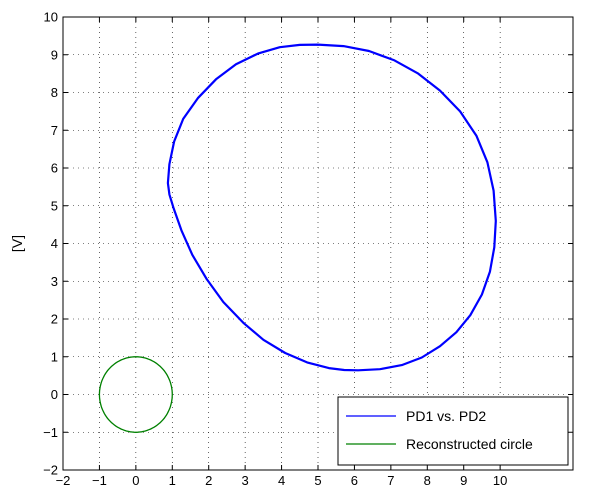  Describe the element at coordinates (317, 480) in the screenshot. I see `x-tick-label: 5` at that location.